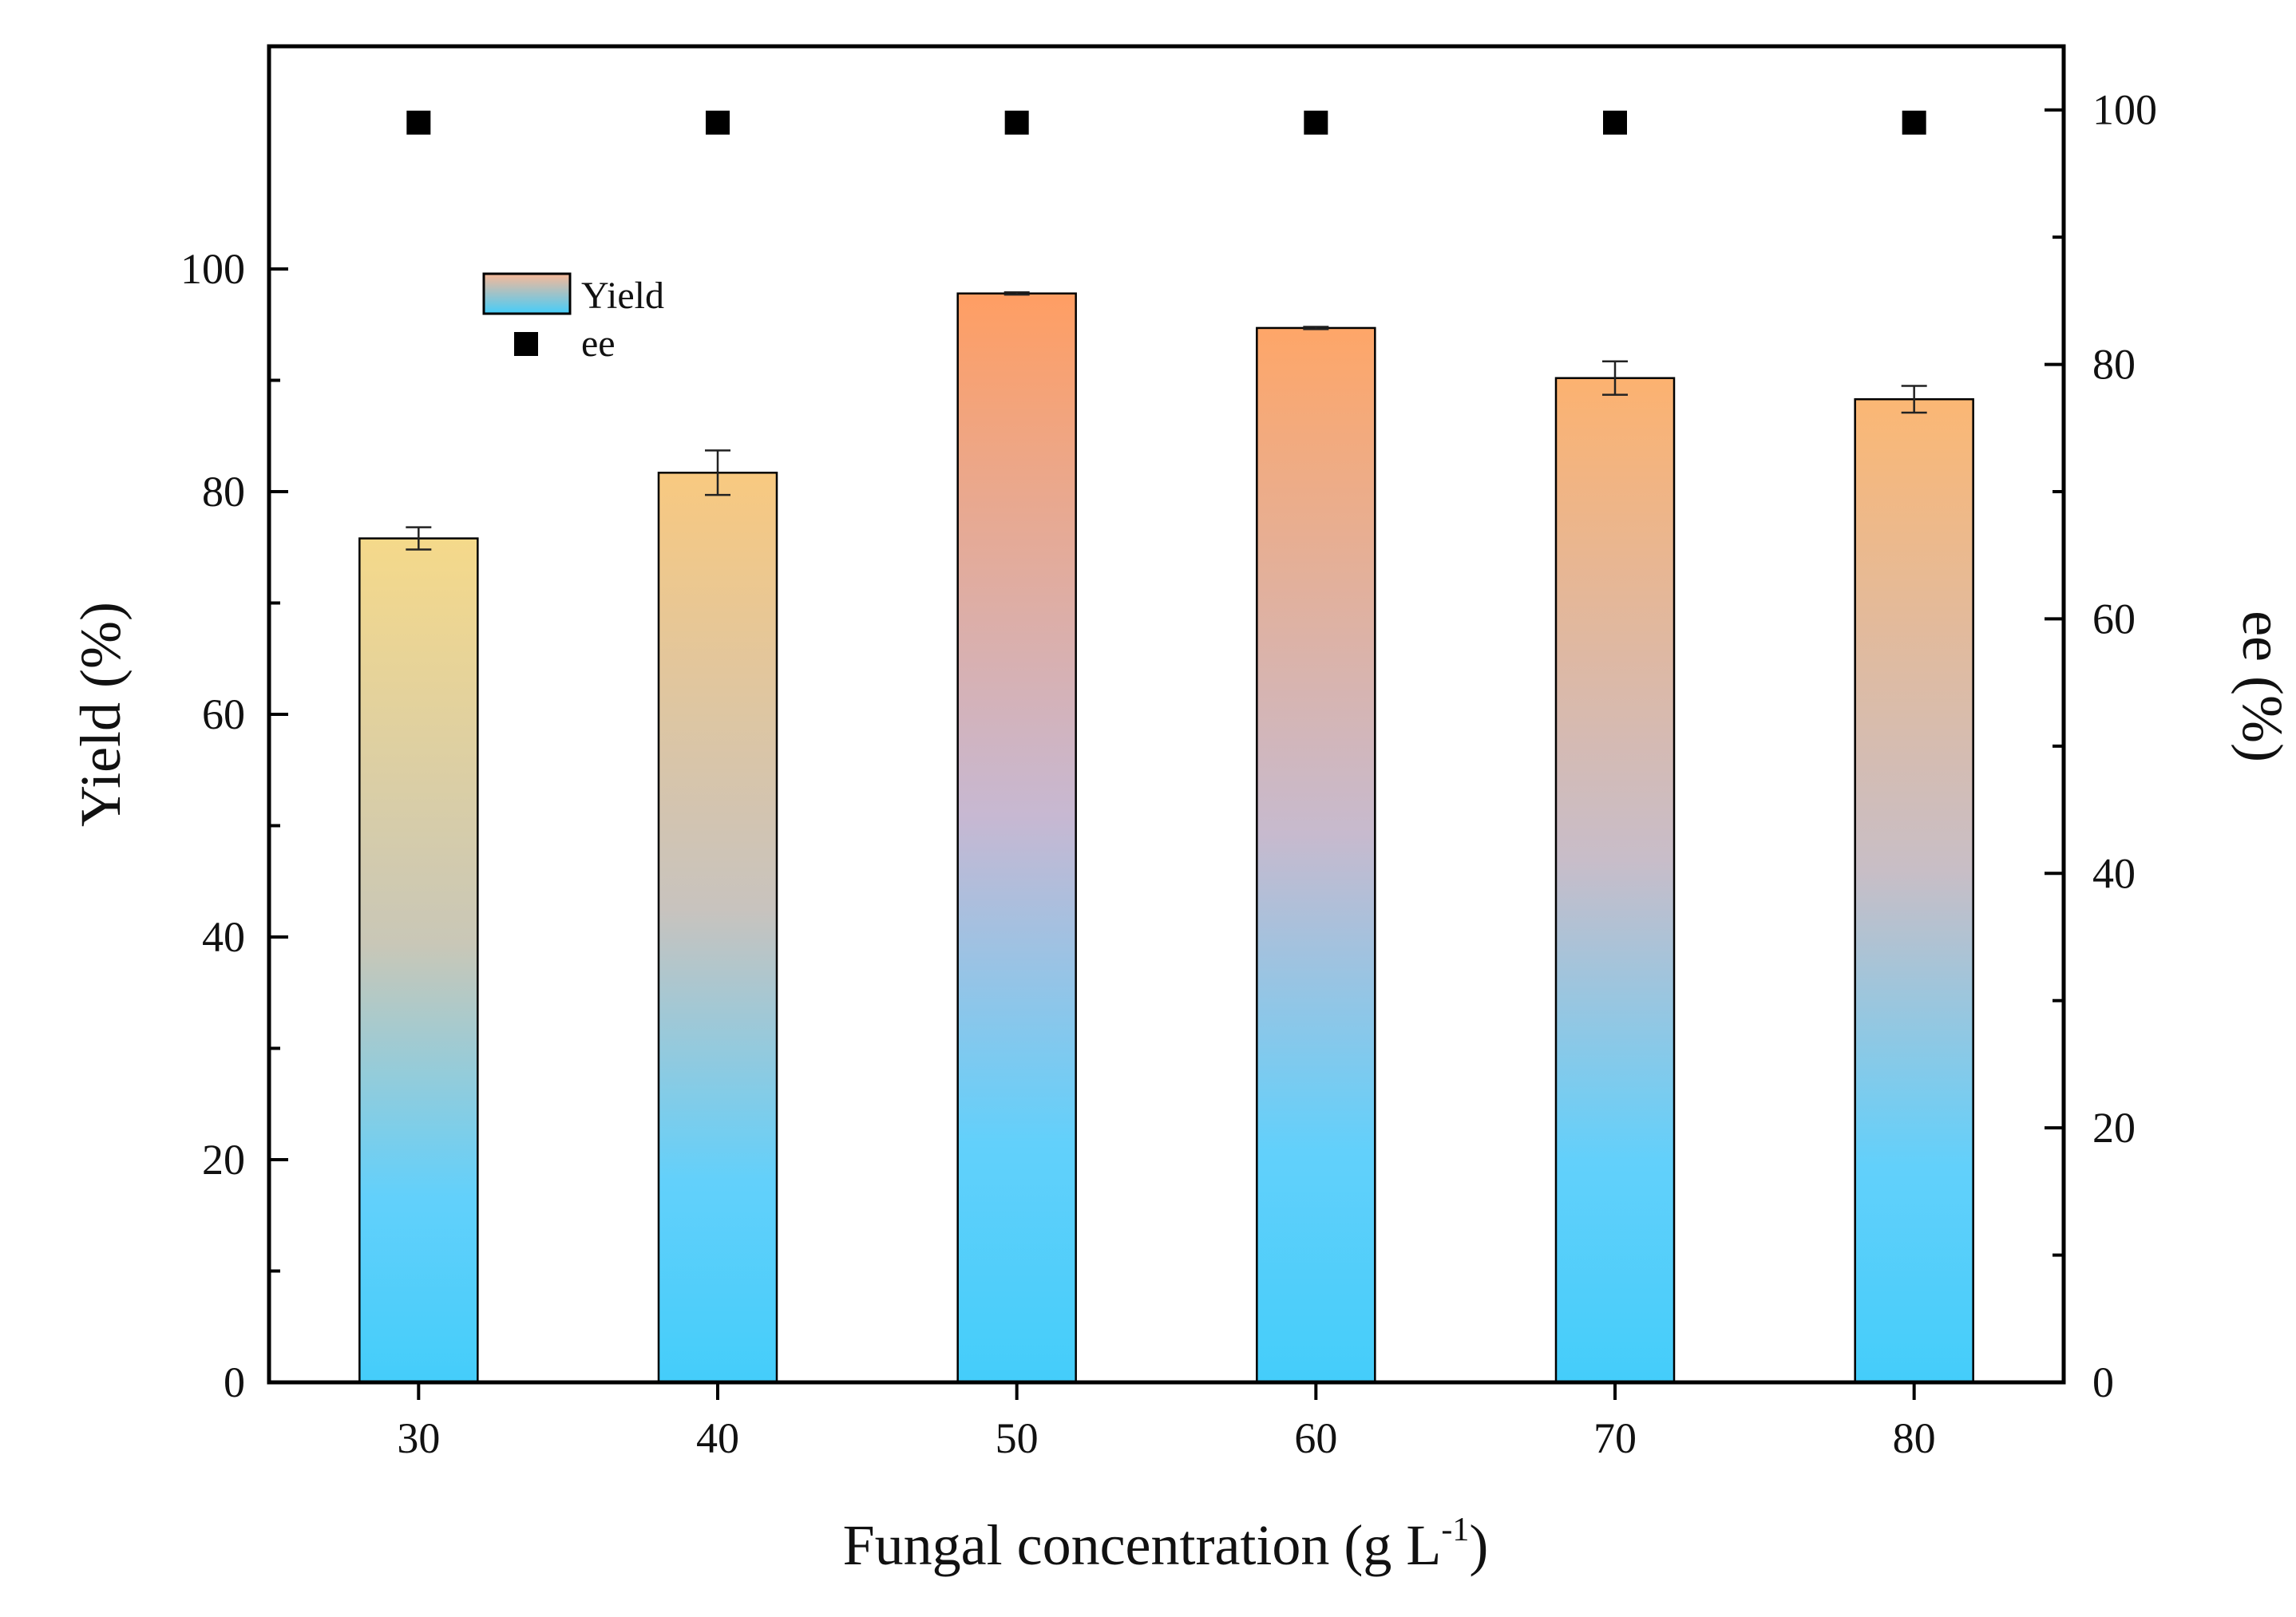  Describe the element at coordinates (717, 1438) in the screenshot. I see `x-tick-label-40: 40` at that location.